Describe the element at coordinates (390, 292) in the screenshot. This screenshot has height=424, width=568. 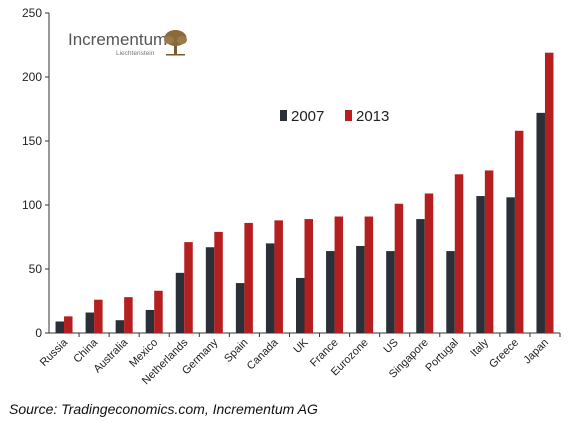
I see `bar-2007-us` at that location.